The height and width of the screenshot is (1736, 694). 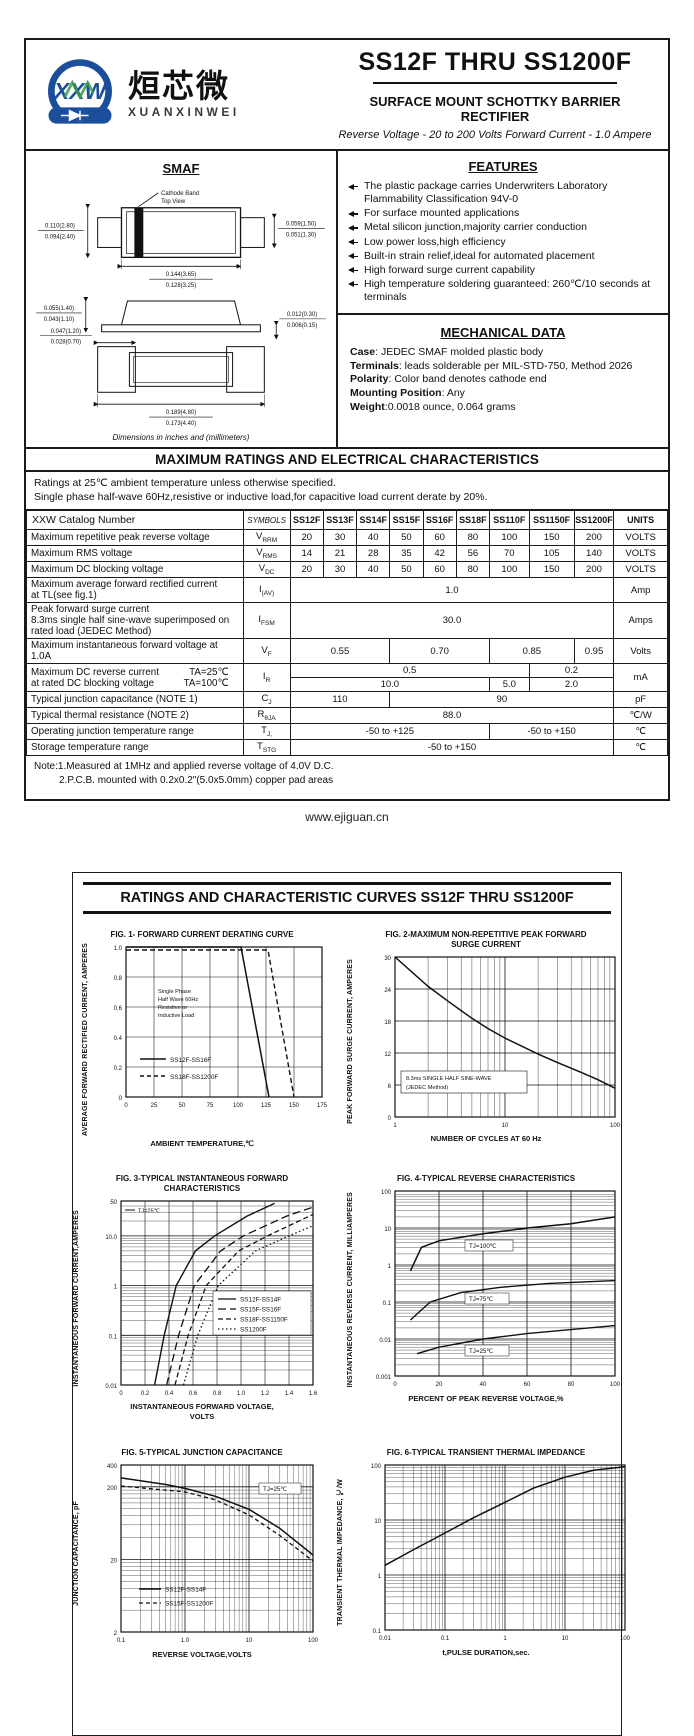 I want to click on logo-wave-icon, so click(x=79, y=89).